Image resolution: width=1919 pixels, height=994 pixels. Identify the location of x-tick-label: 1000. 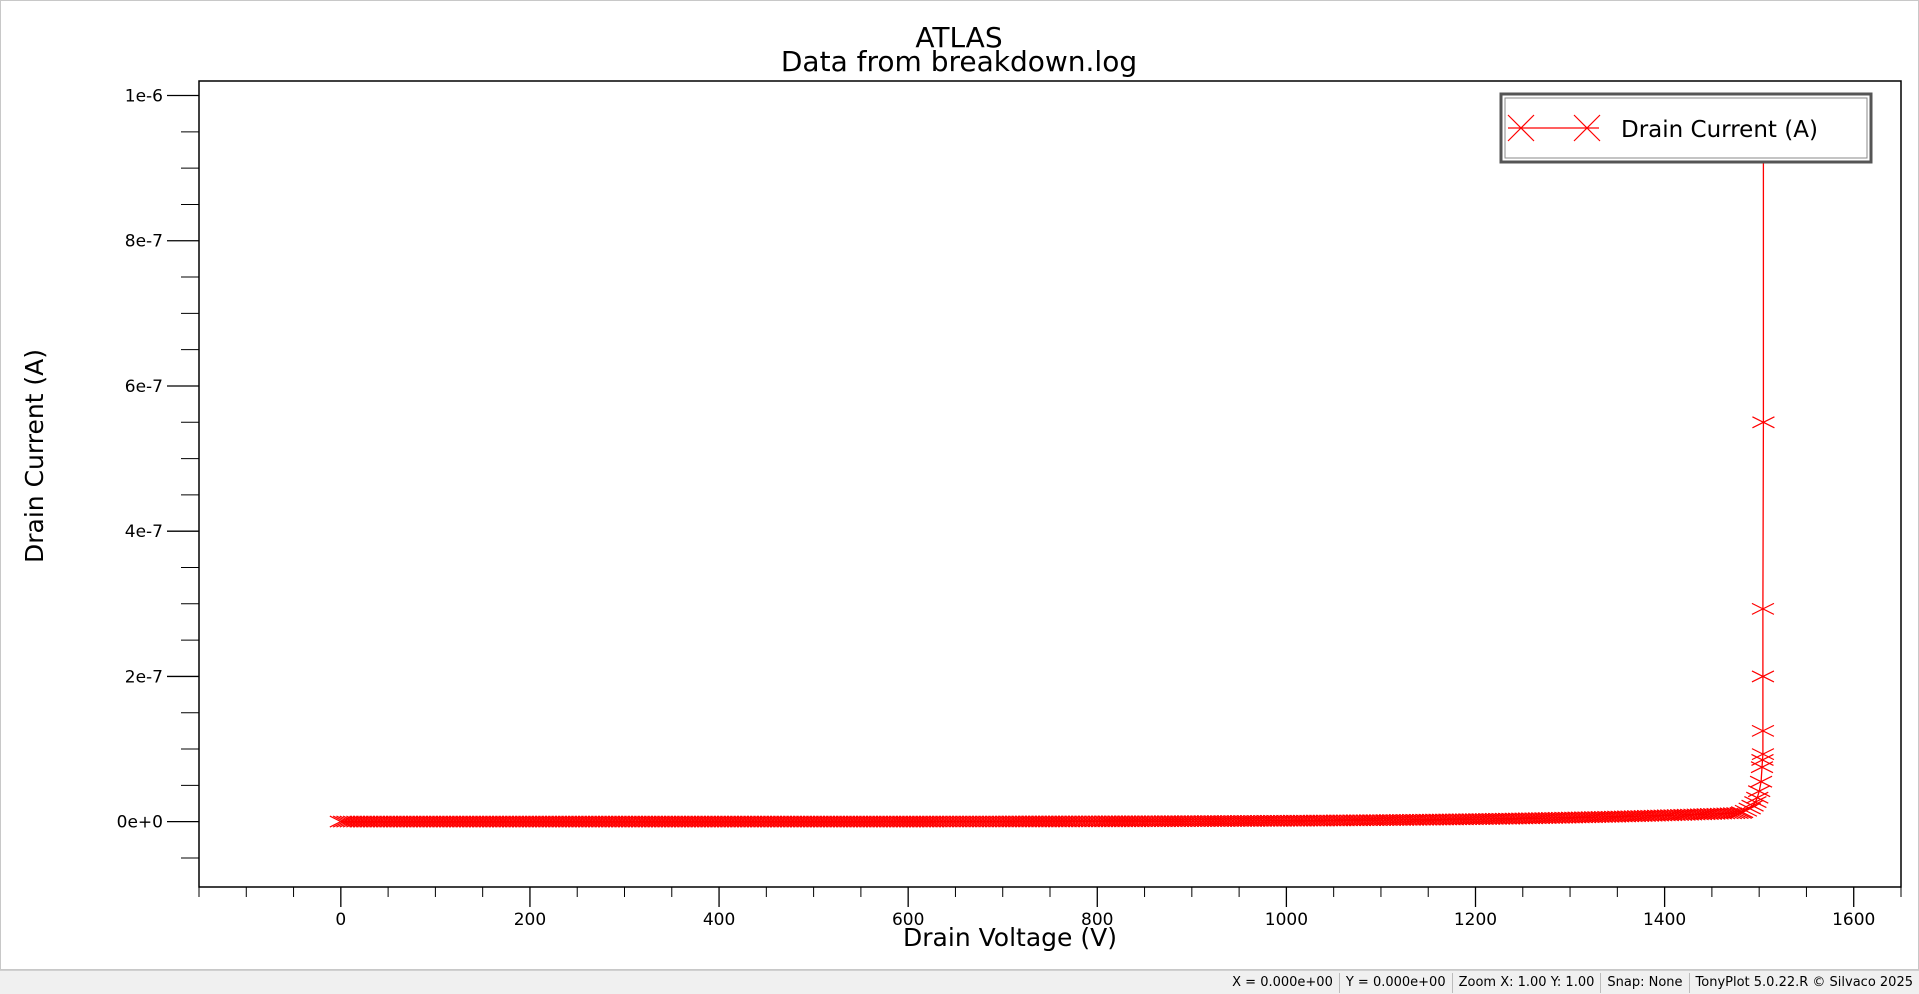
(1286, 920).